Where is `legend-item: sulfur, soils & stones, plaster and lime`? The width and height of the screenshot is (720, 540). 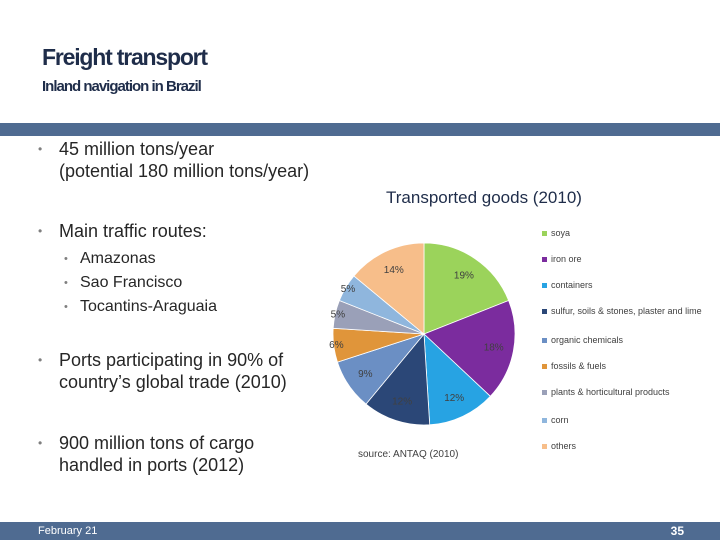
legend-item: sulfur, soils & stones, plaster and lime is located at coordinates (622, 311).